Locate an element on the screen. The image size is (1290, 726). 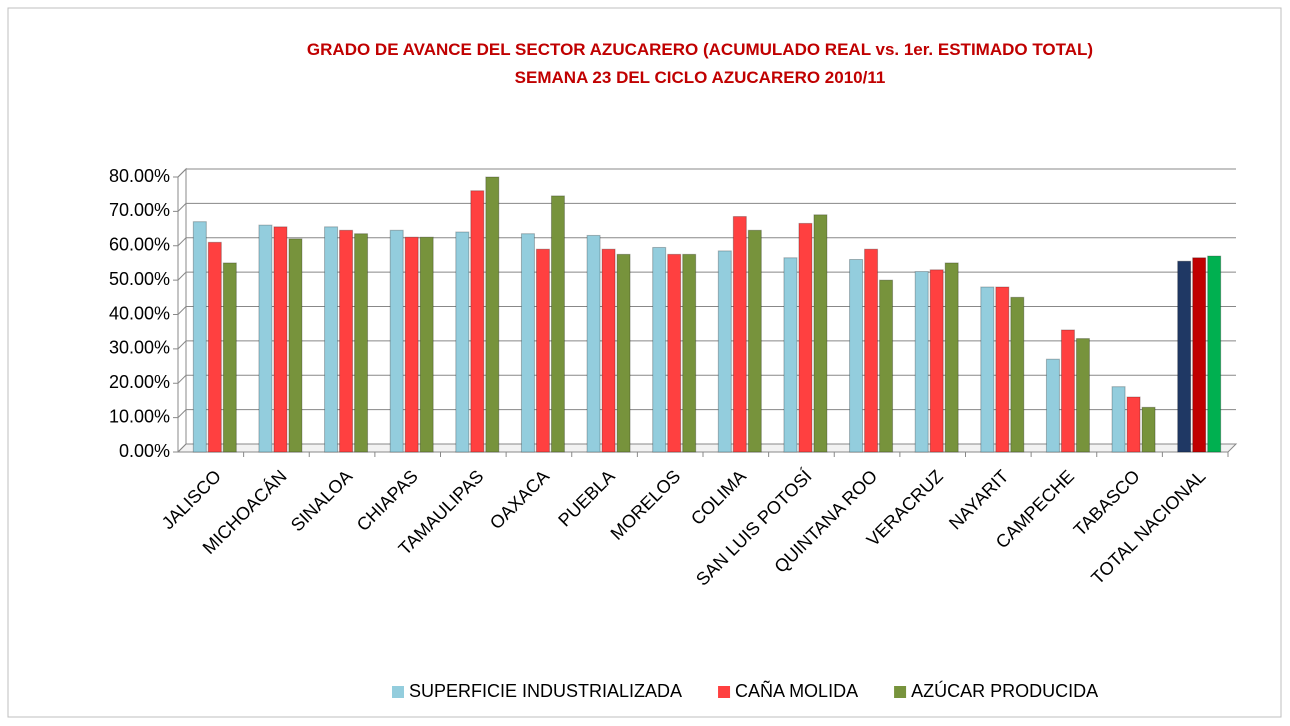
y-tick-label: 60.00% is located at coordinates (139, 245).